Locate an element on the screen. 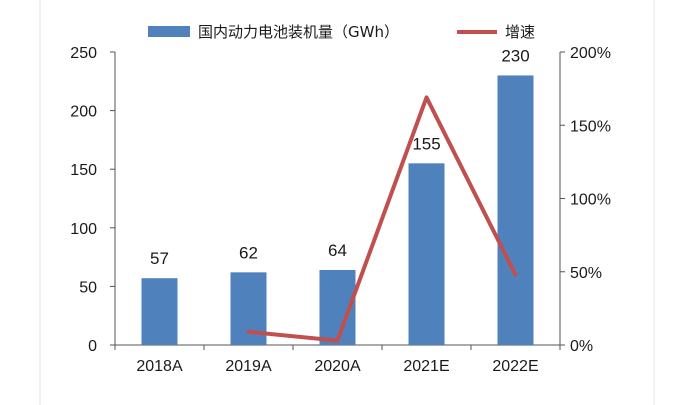 The width and height of the screenshot is (694, 405). y-right-tick-label: 200% is located at coordinates (590, 53).